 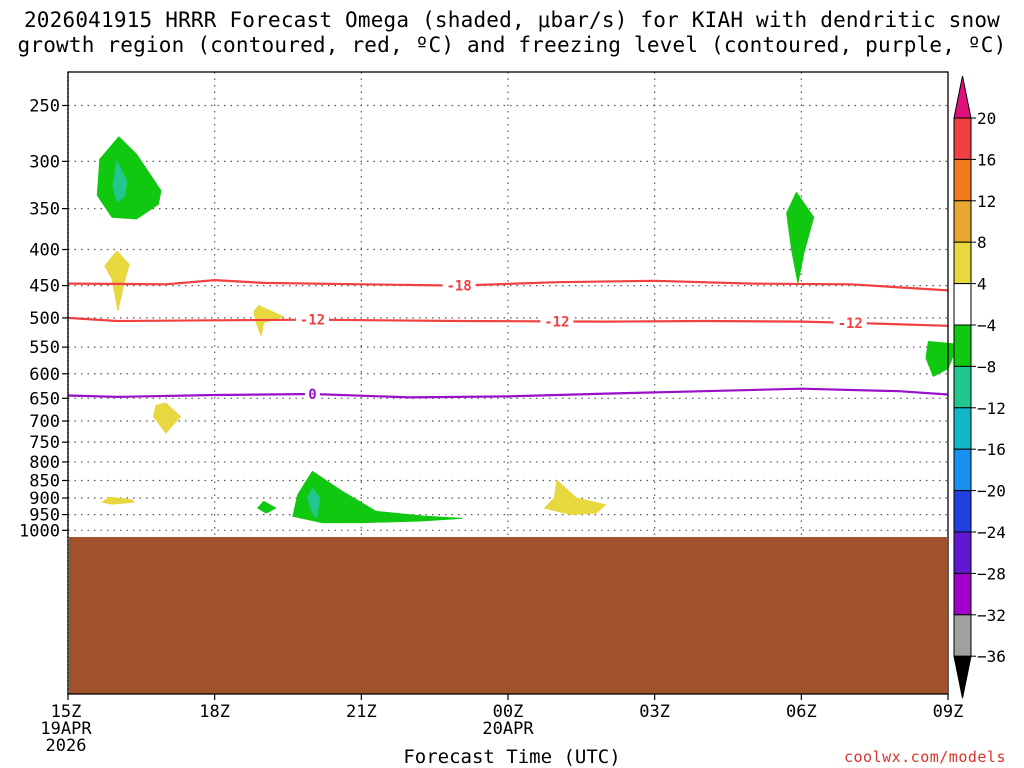 What do you see at coordinates (991, 408) in the screenshot?
I see `colorbar-label: −12` at bounding box center [991, 408].